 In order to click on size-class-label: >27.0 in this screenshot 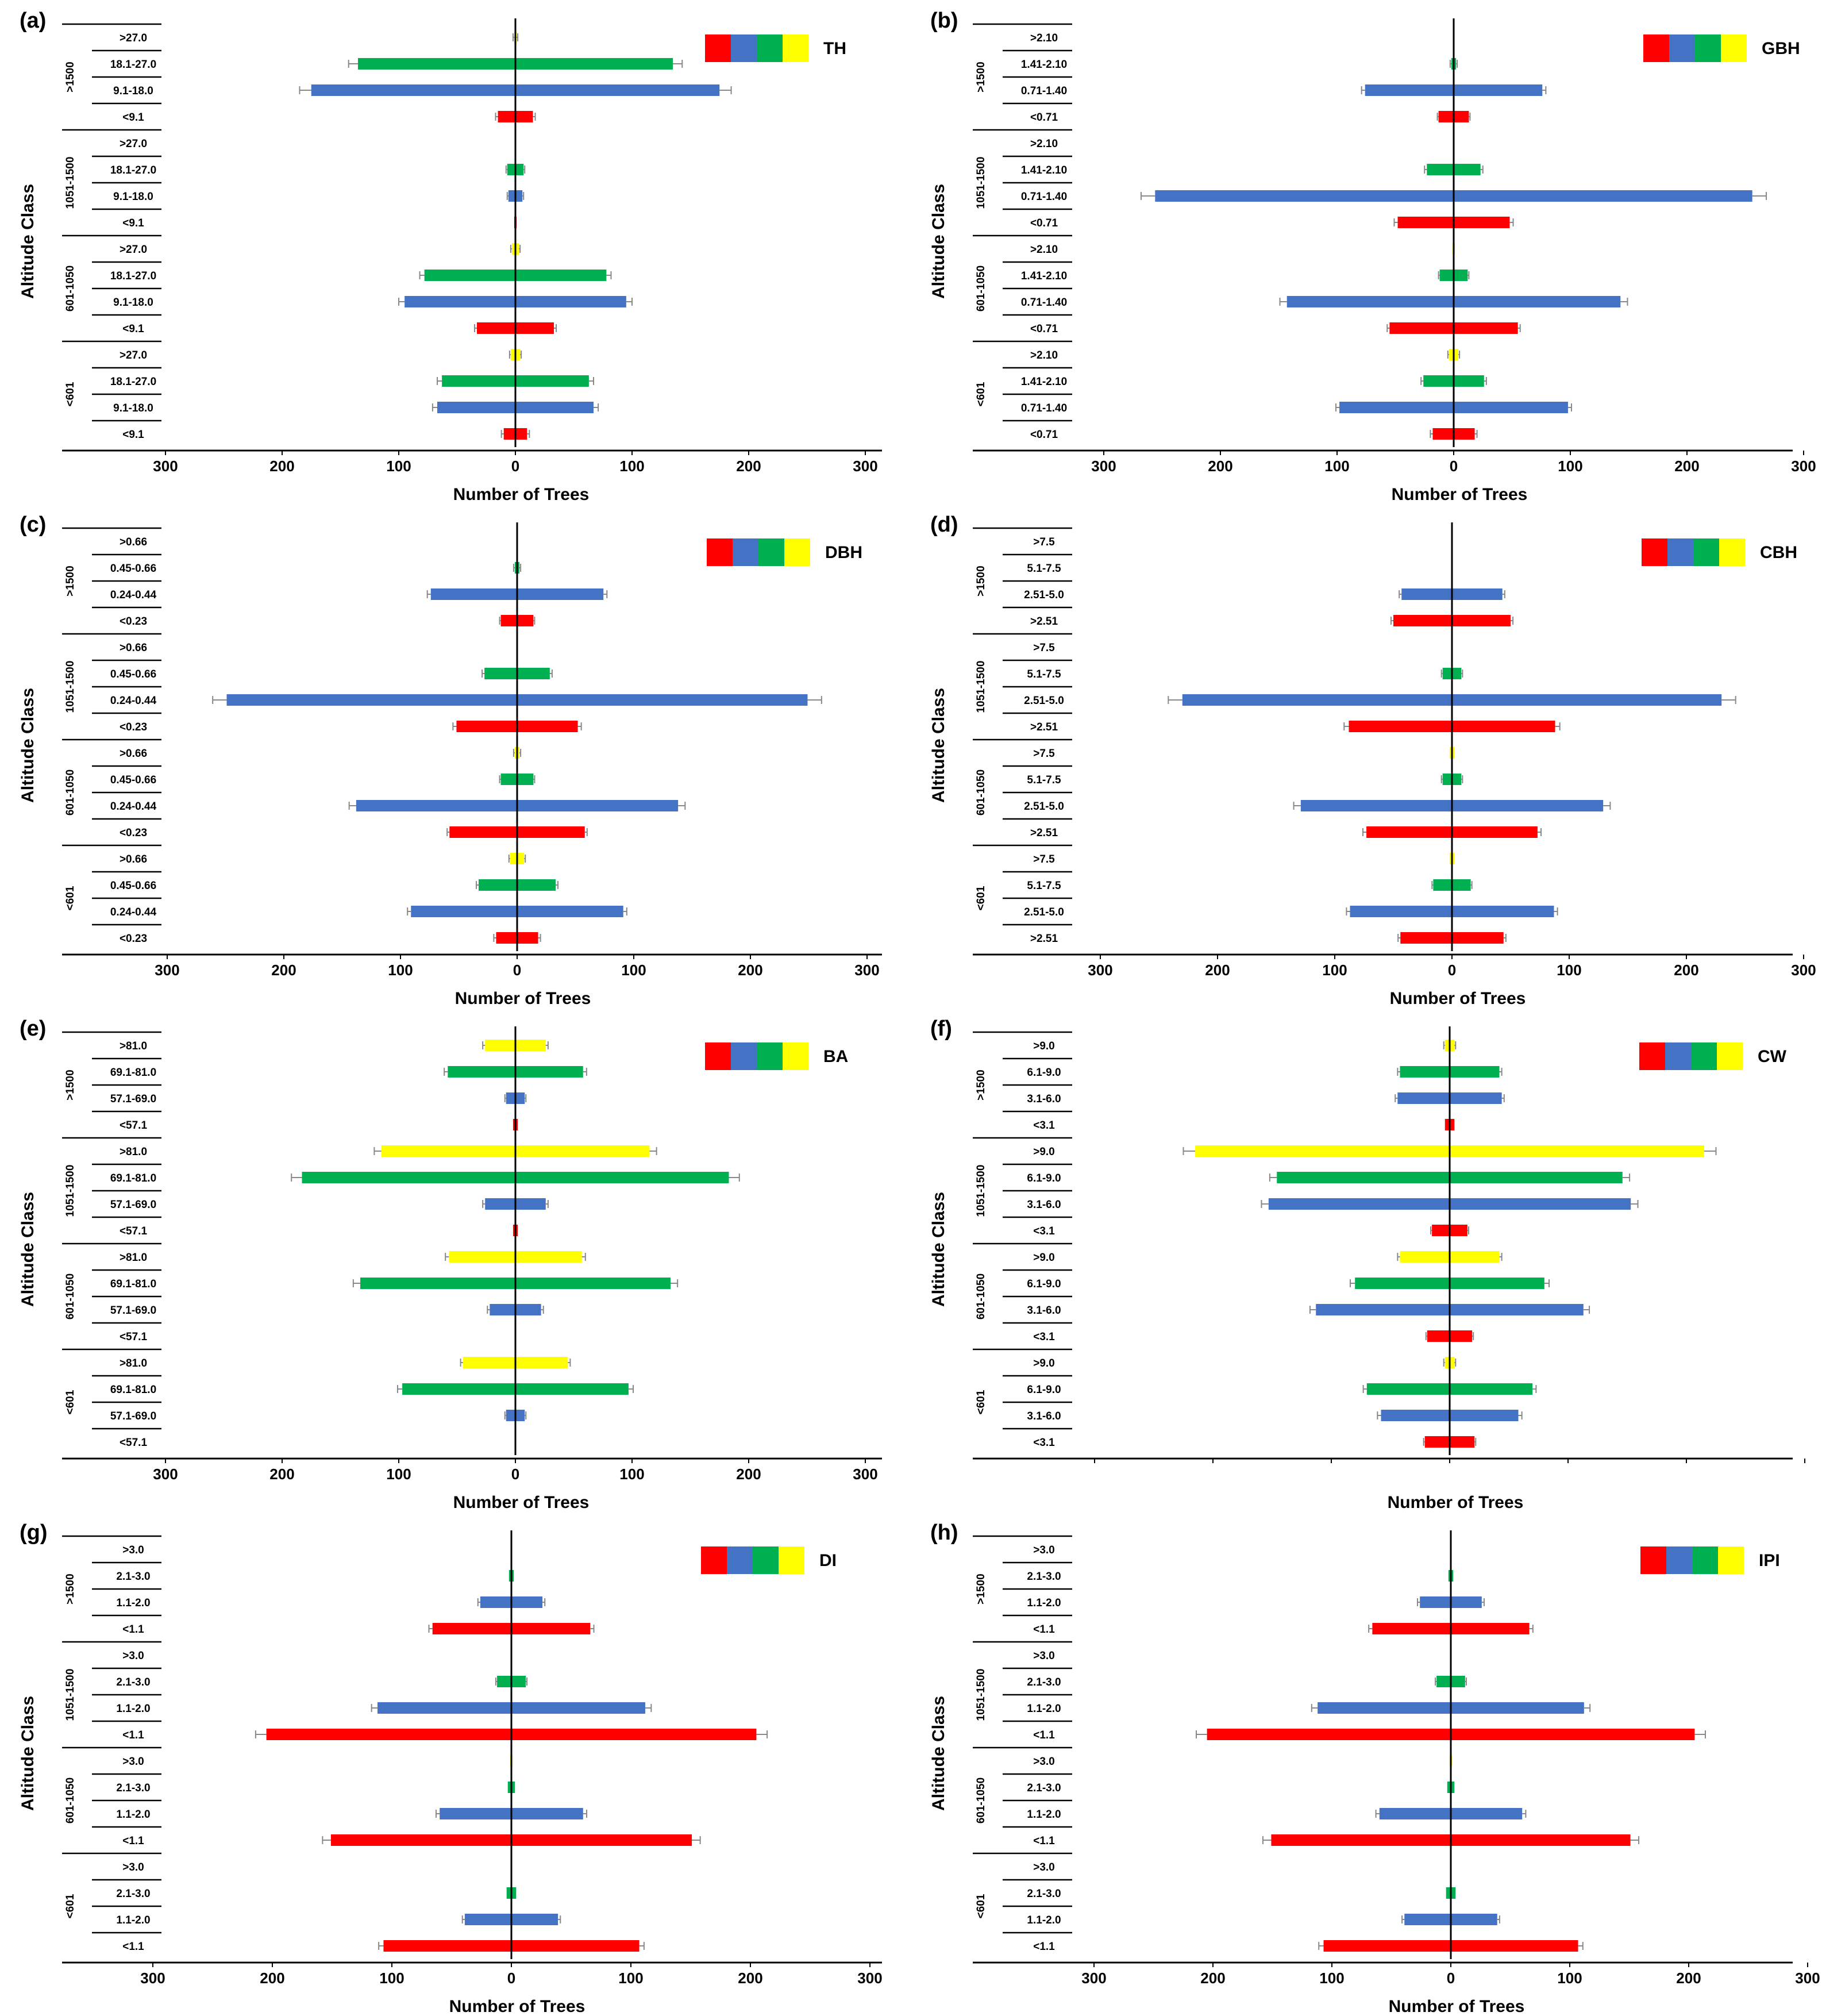, I will do `click(133, 144)`.